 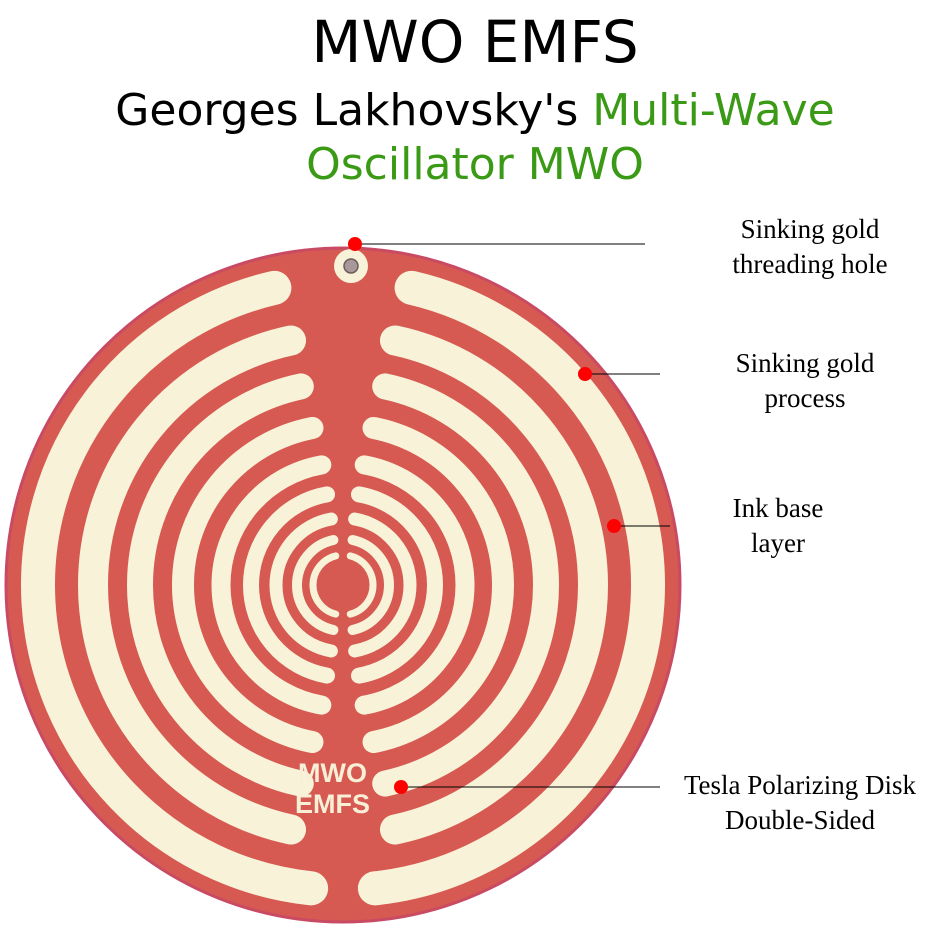 I want to click on callout-ink-base: Ink base layer, so click(x=778, y=526).